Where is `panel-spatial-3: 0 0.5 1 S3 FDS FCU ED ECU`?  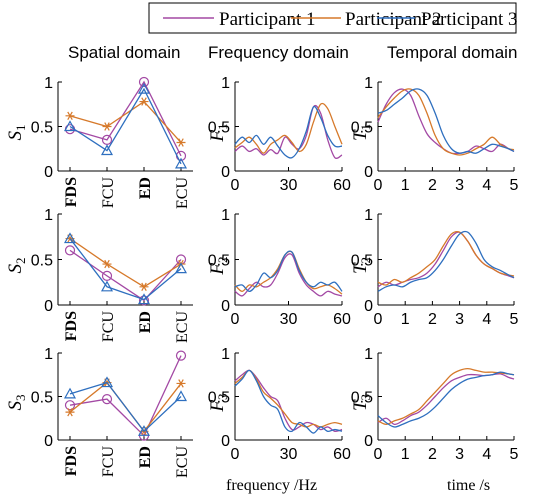
panel-spatial-3: 0 0.5 1 S3 FDS FCU ED ECU is located at coordinates (99, 412).